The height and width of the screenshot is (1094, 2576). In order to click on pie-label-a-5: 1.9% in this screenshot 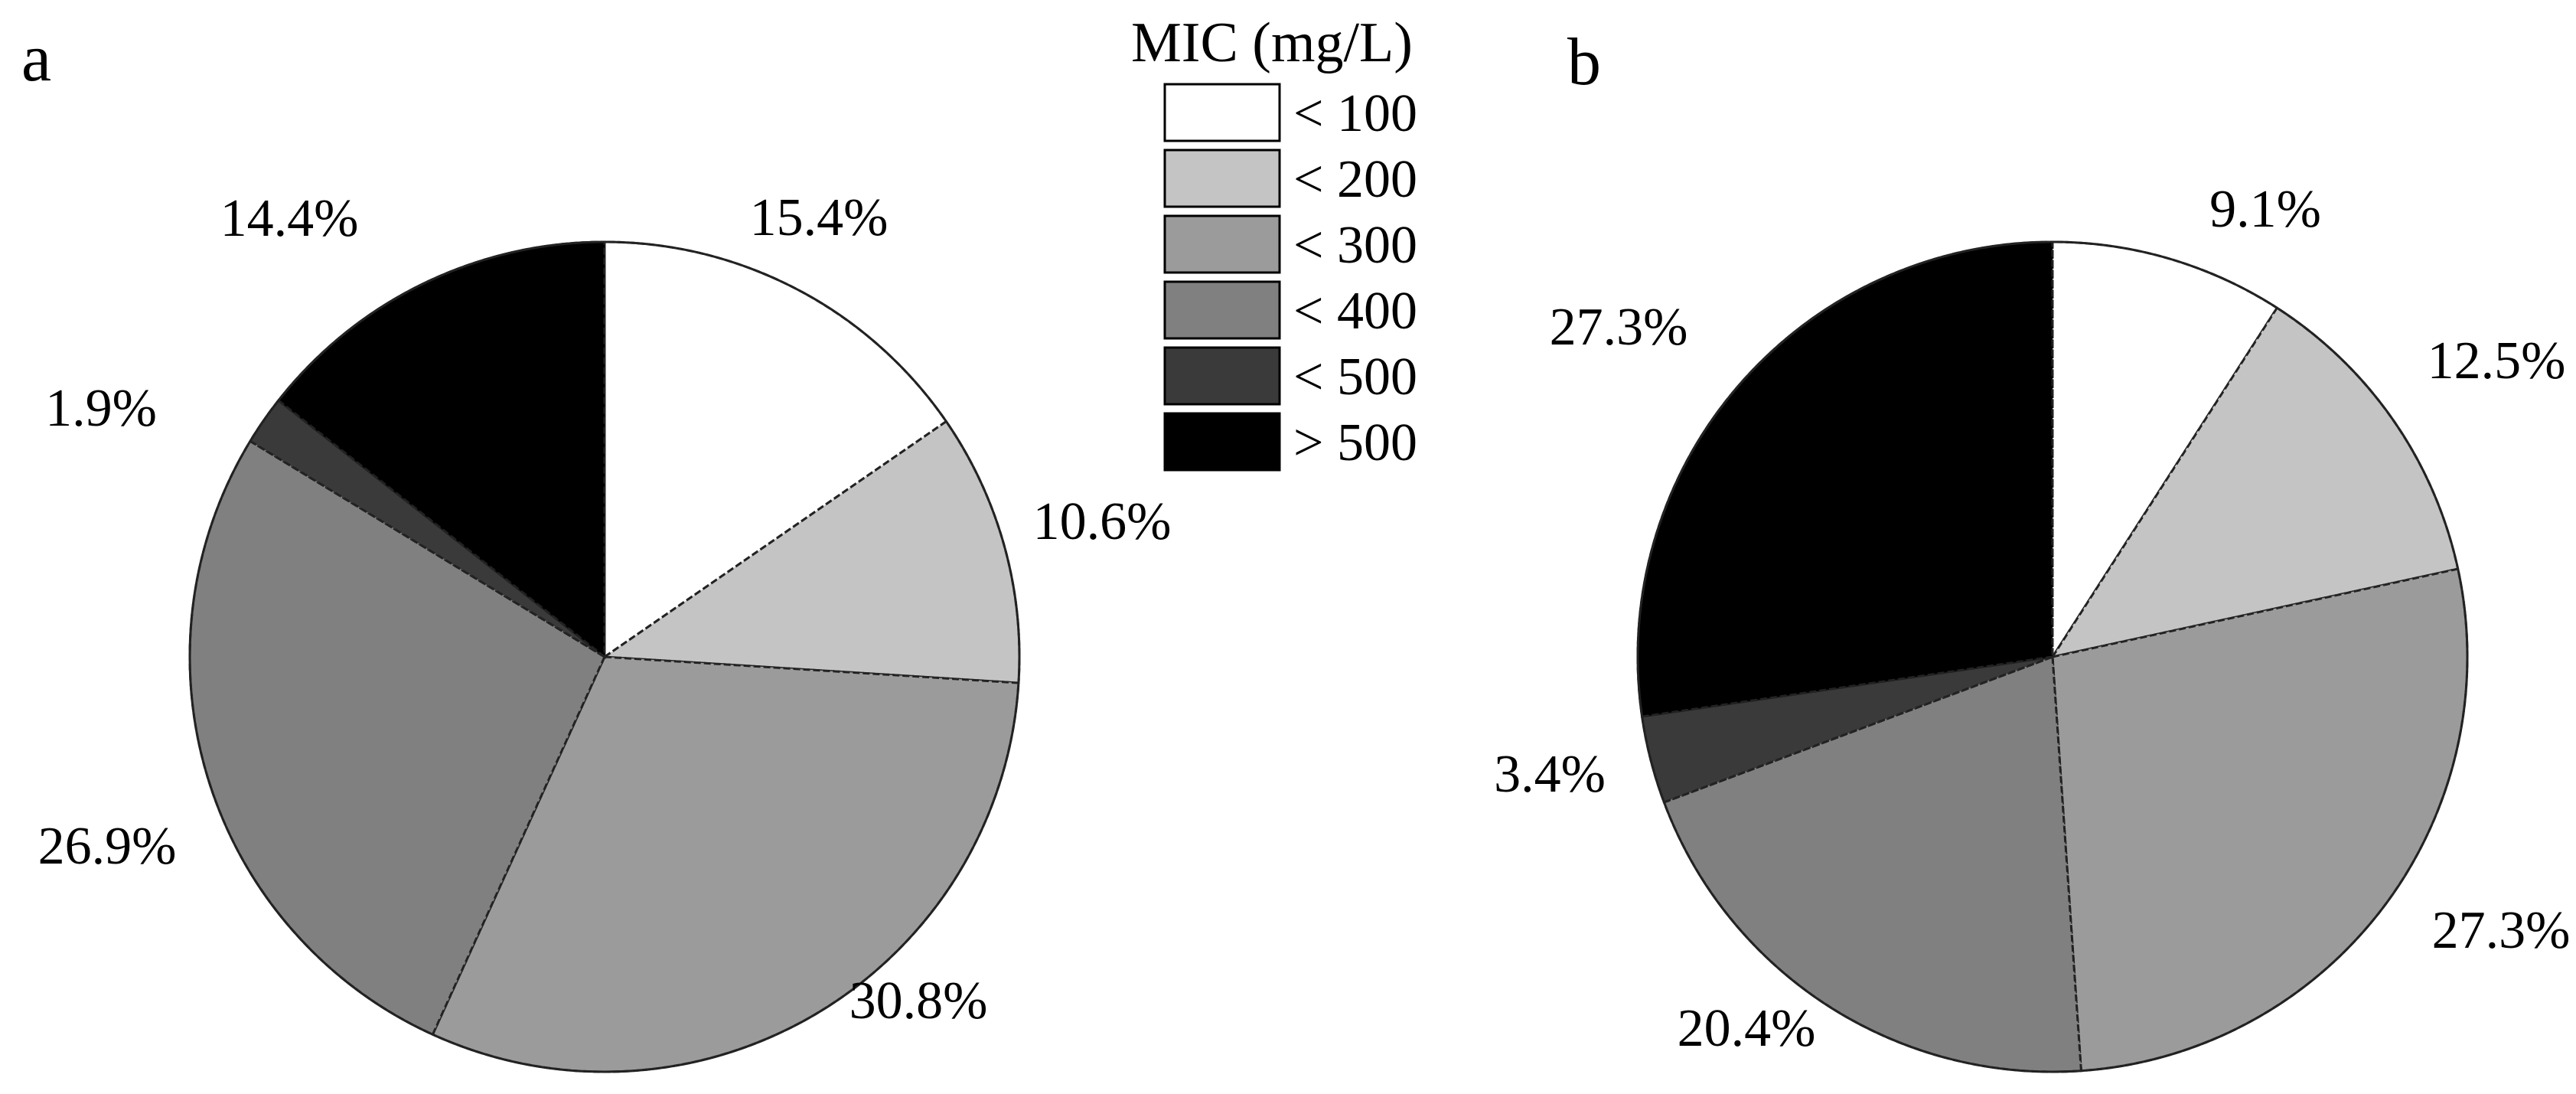, I will do `click(101, 408)`.